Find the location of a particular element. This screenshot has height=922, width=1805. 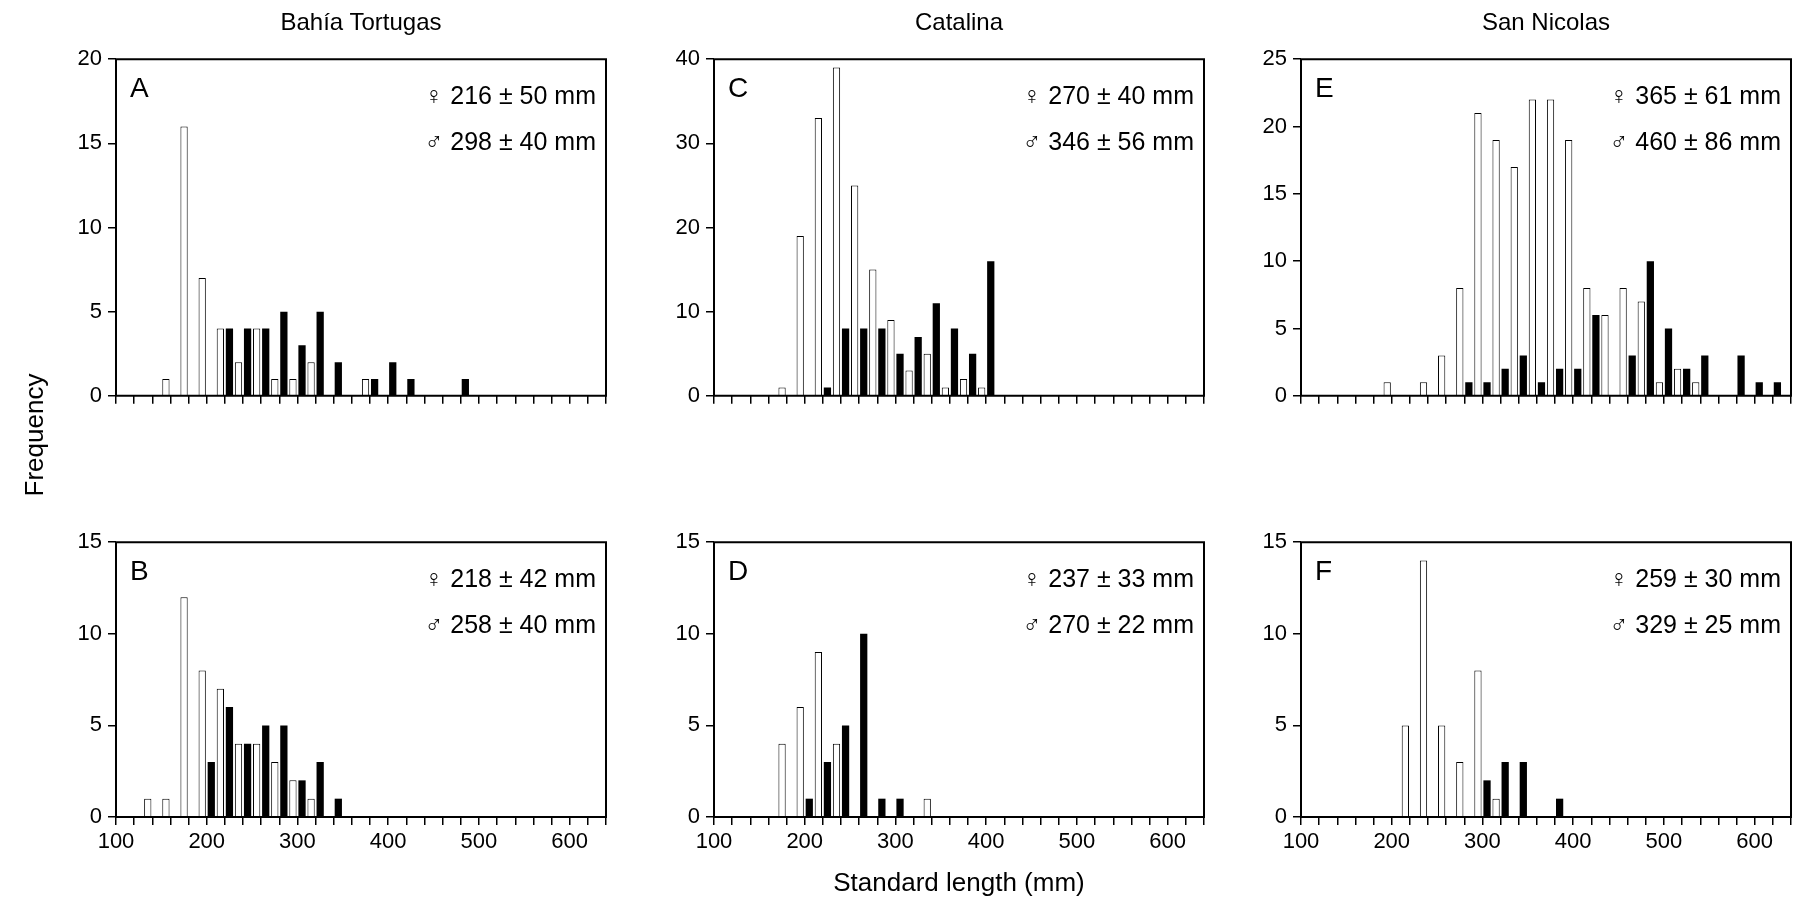

chart-title: San Nicolas is located at coordinates (1546, 22).